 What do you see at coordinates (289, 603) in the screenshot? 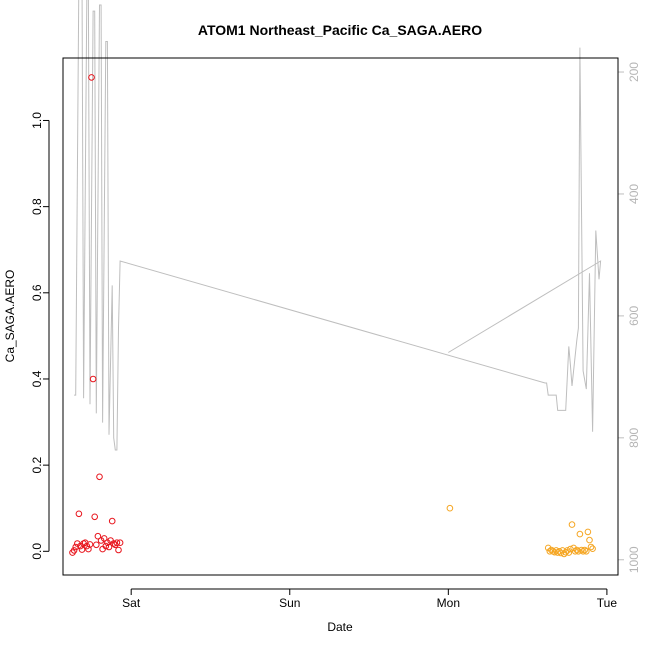
I see `x-tick-label: Sun` at bounding box center [289, 603].